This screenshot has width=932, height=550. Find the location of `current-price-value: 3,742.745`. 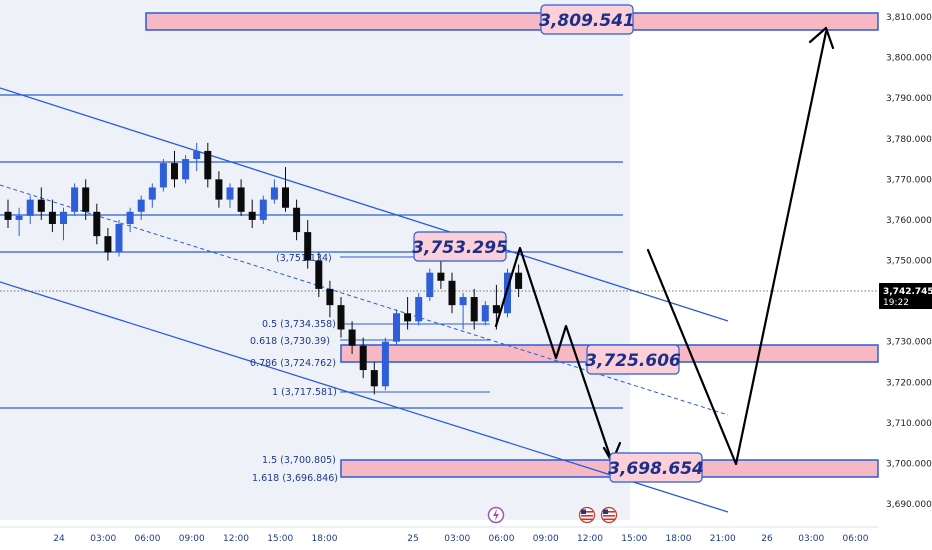

current-price-value: 3,742.745 is located at coordinates (907, 292).